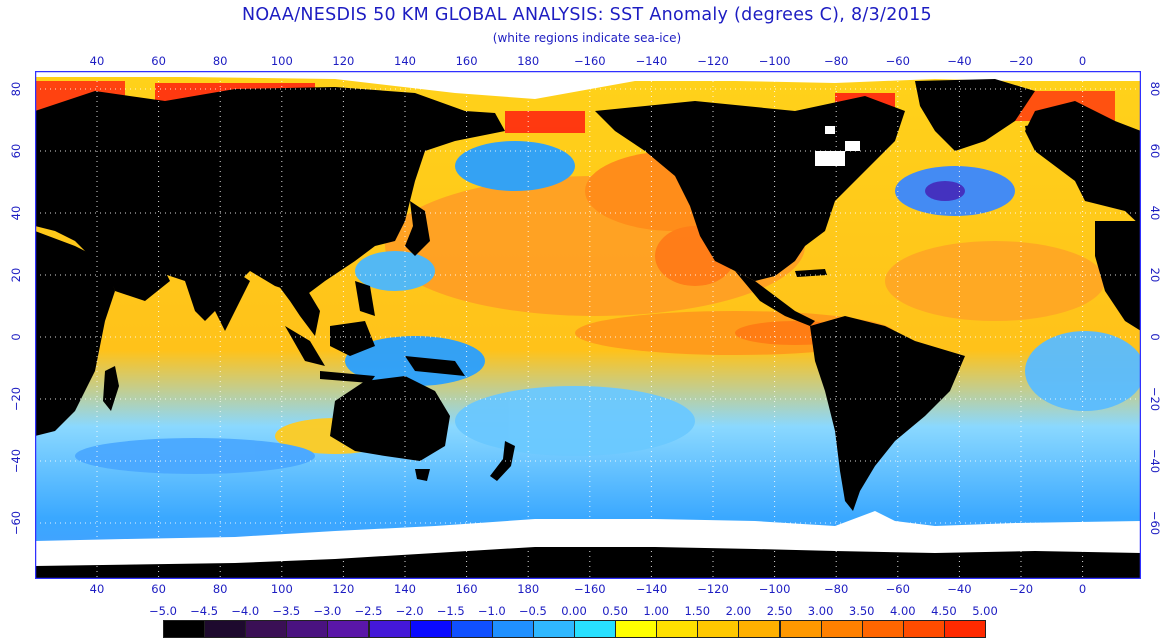 This screenshot has height=640, width=1174. What do you see at coordinates (1155, 213) in the screenshot?
I see `lat-tick-right: 40` at bounding box center [1155, 213].